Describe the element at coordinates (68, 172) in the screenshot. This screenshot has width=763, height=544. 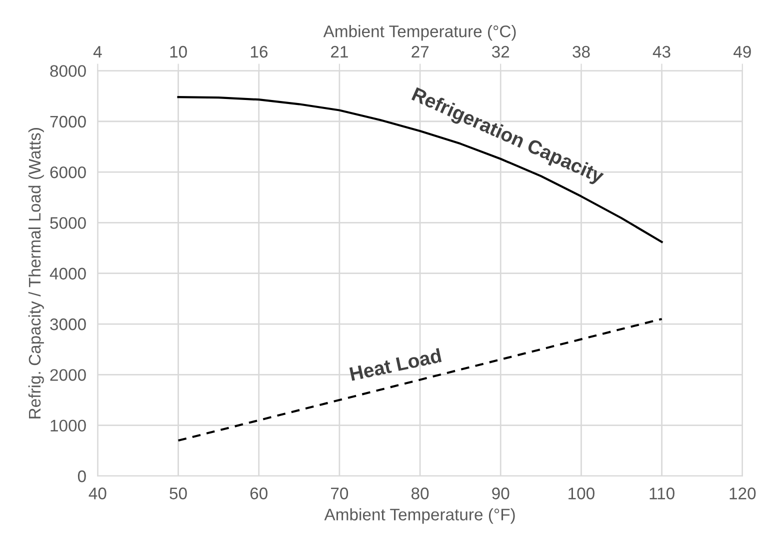
I see `y-tick-label: 6000` at that location.